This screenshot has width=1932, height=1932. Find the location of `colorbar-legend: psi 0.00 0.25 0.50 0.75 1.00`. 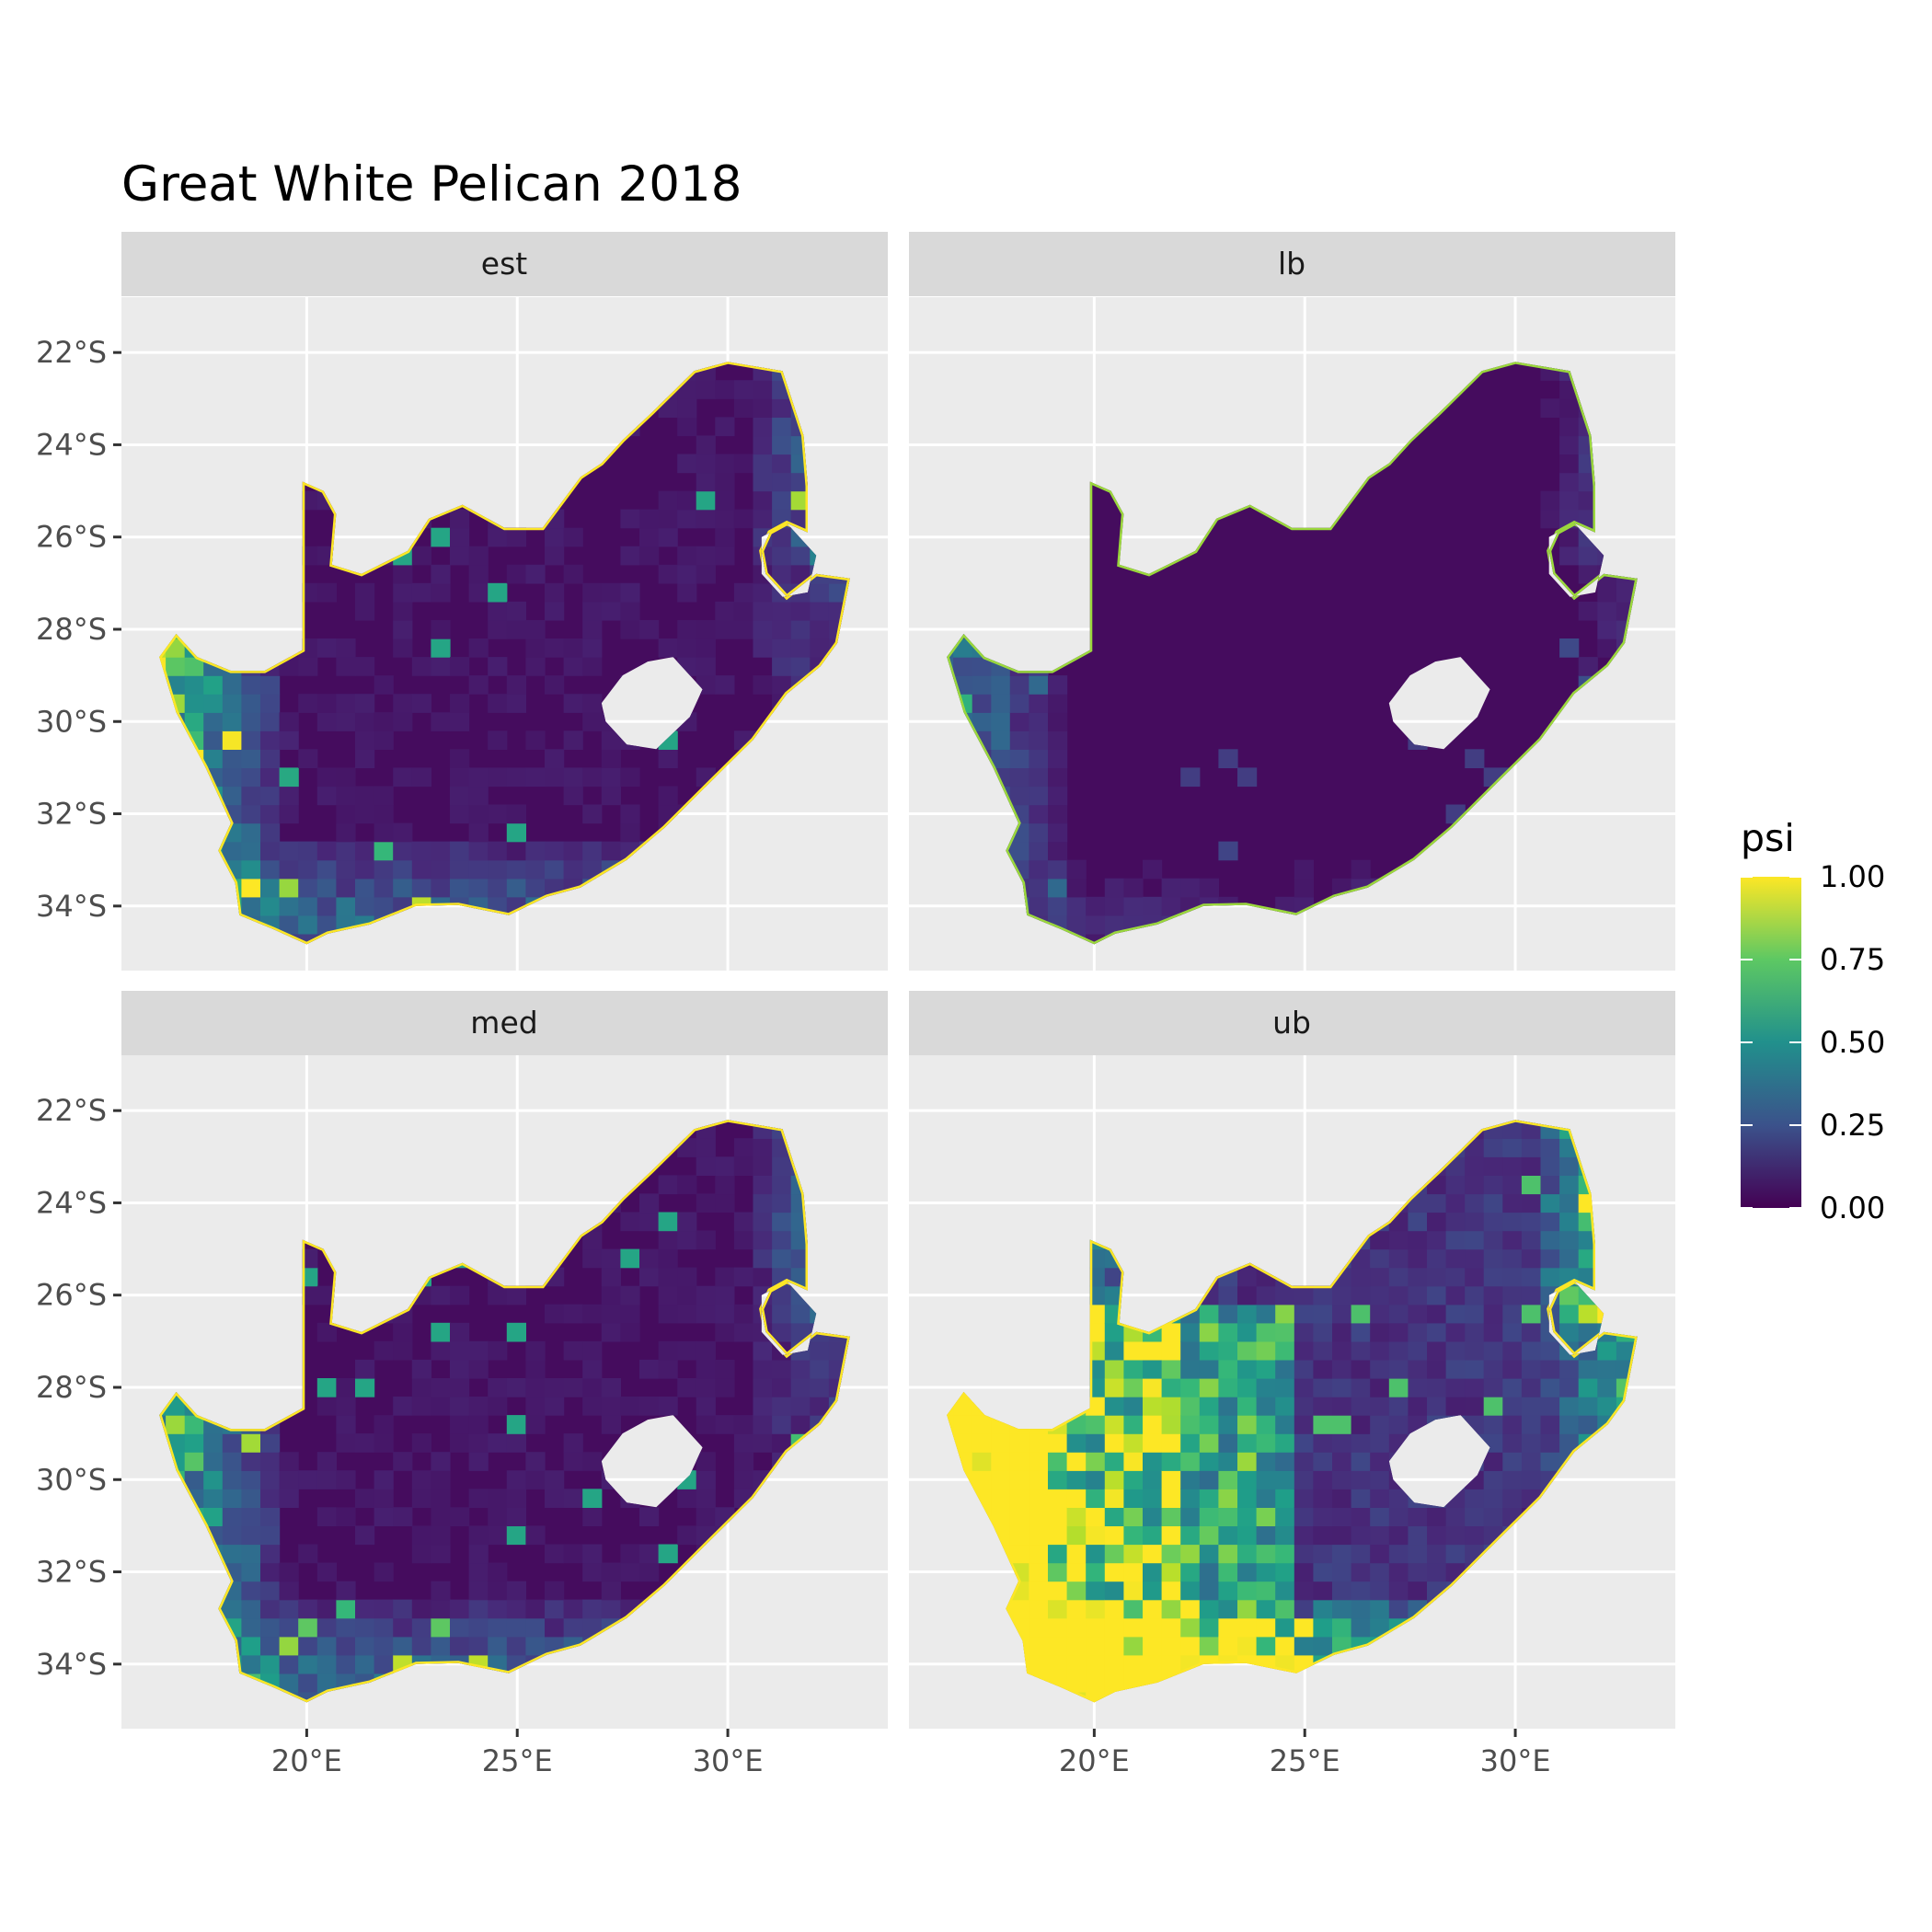

colorbar-legend: psi 0.00 0.25 0.50 0.75 1.00 is located at coordinates (1813, 1020).